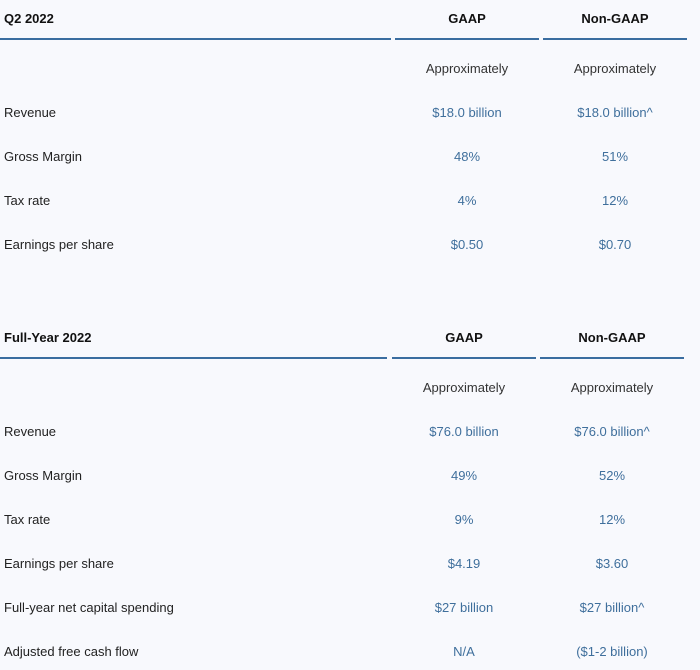 The height and width of the screenshot is (670, 700). What do you see at coordinates (615, 112) in the screenshot?
I see `non-gaap-value: $18.0 billion^` at bounding box center [615, 112].